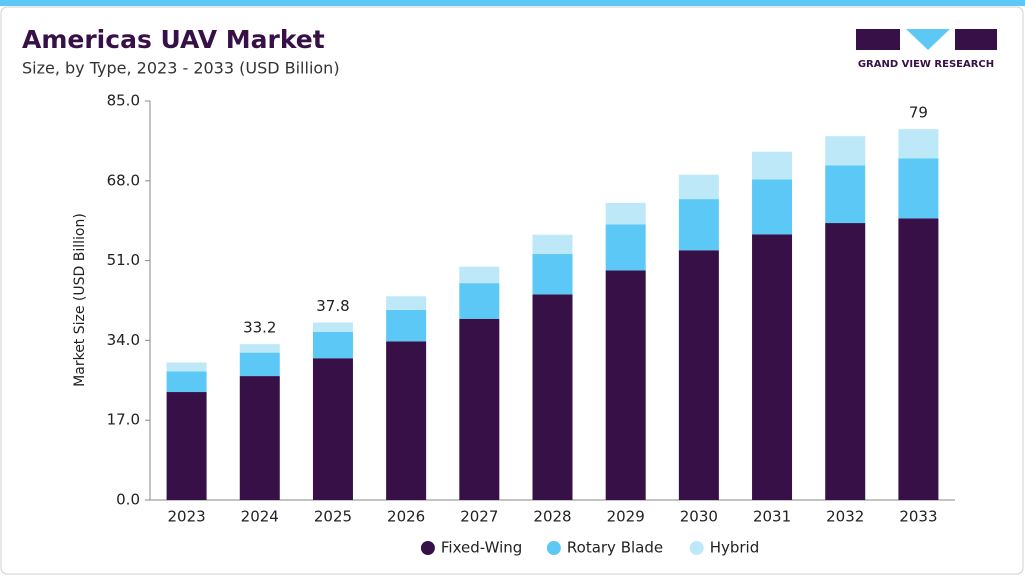  Describe the element at coordinates (123, 420) in the screenshot. I see `y-tick-label: 17.0` at that location.